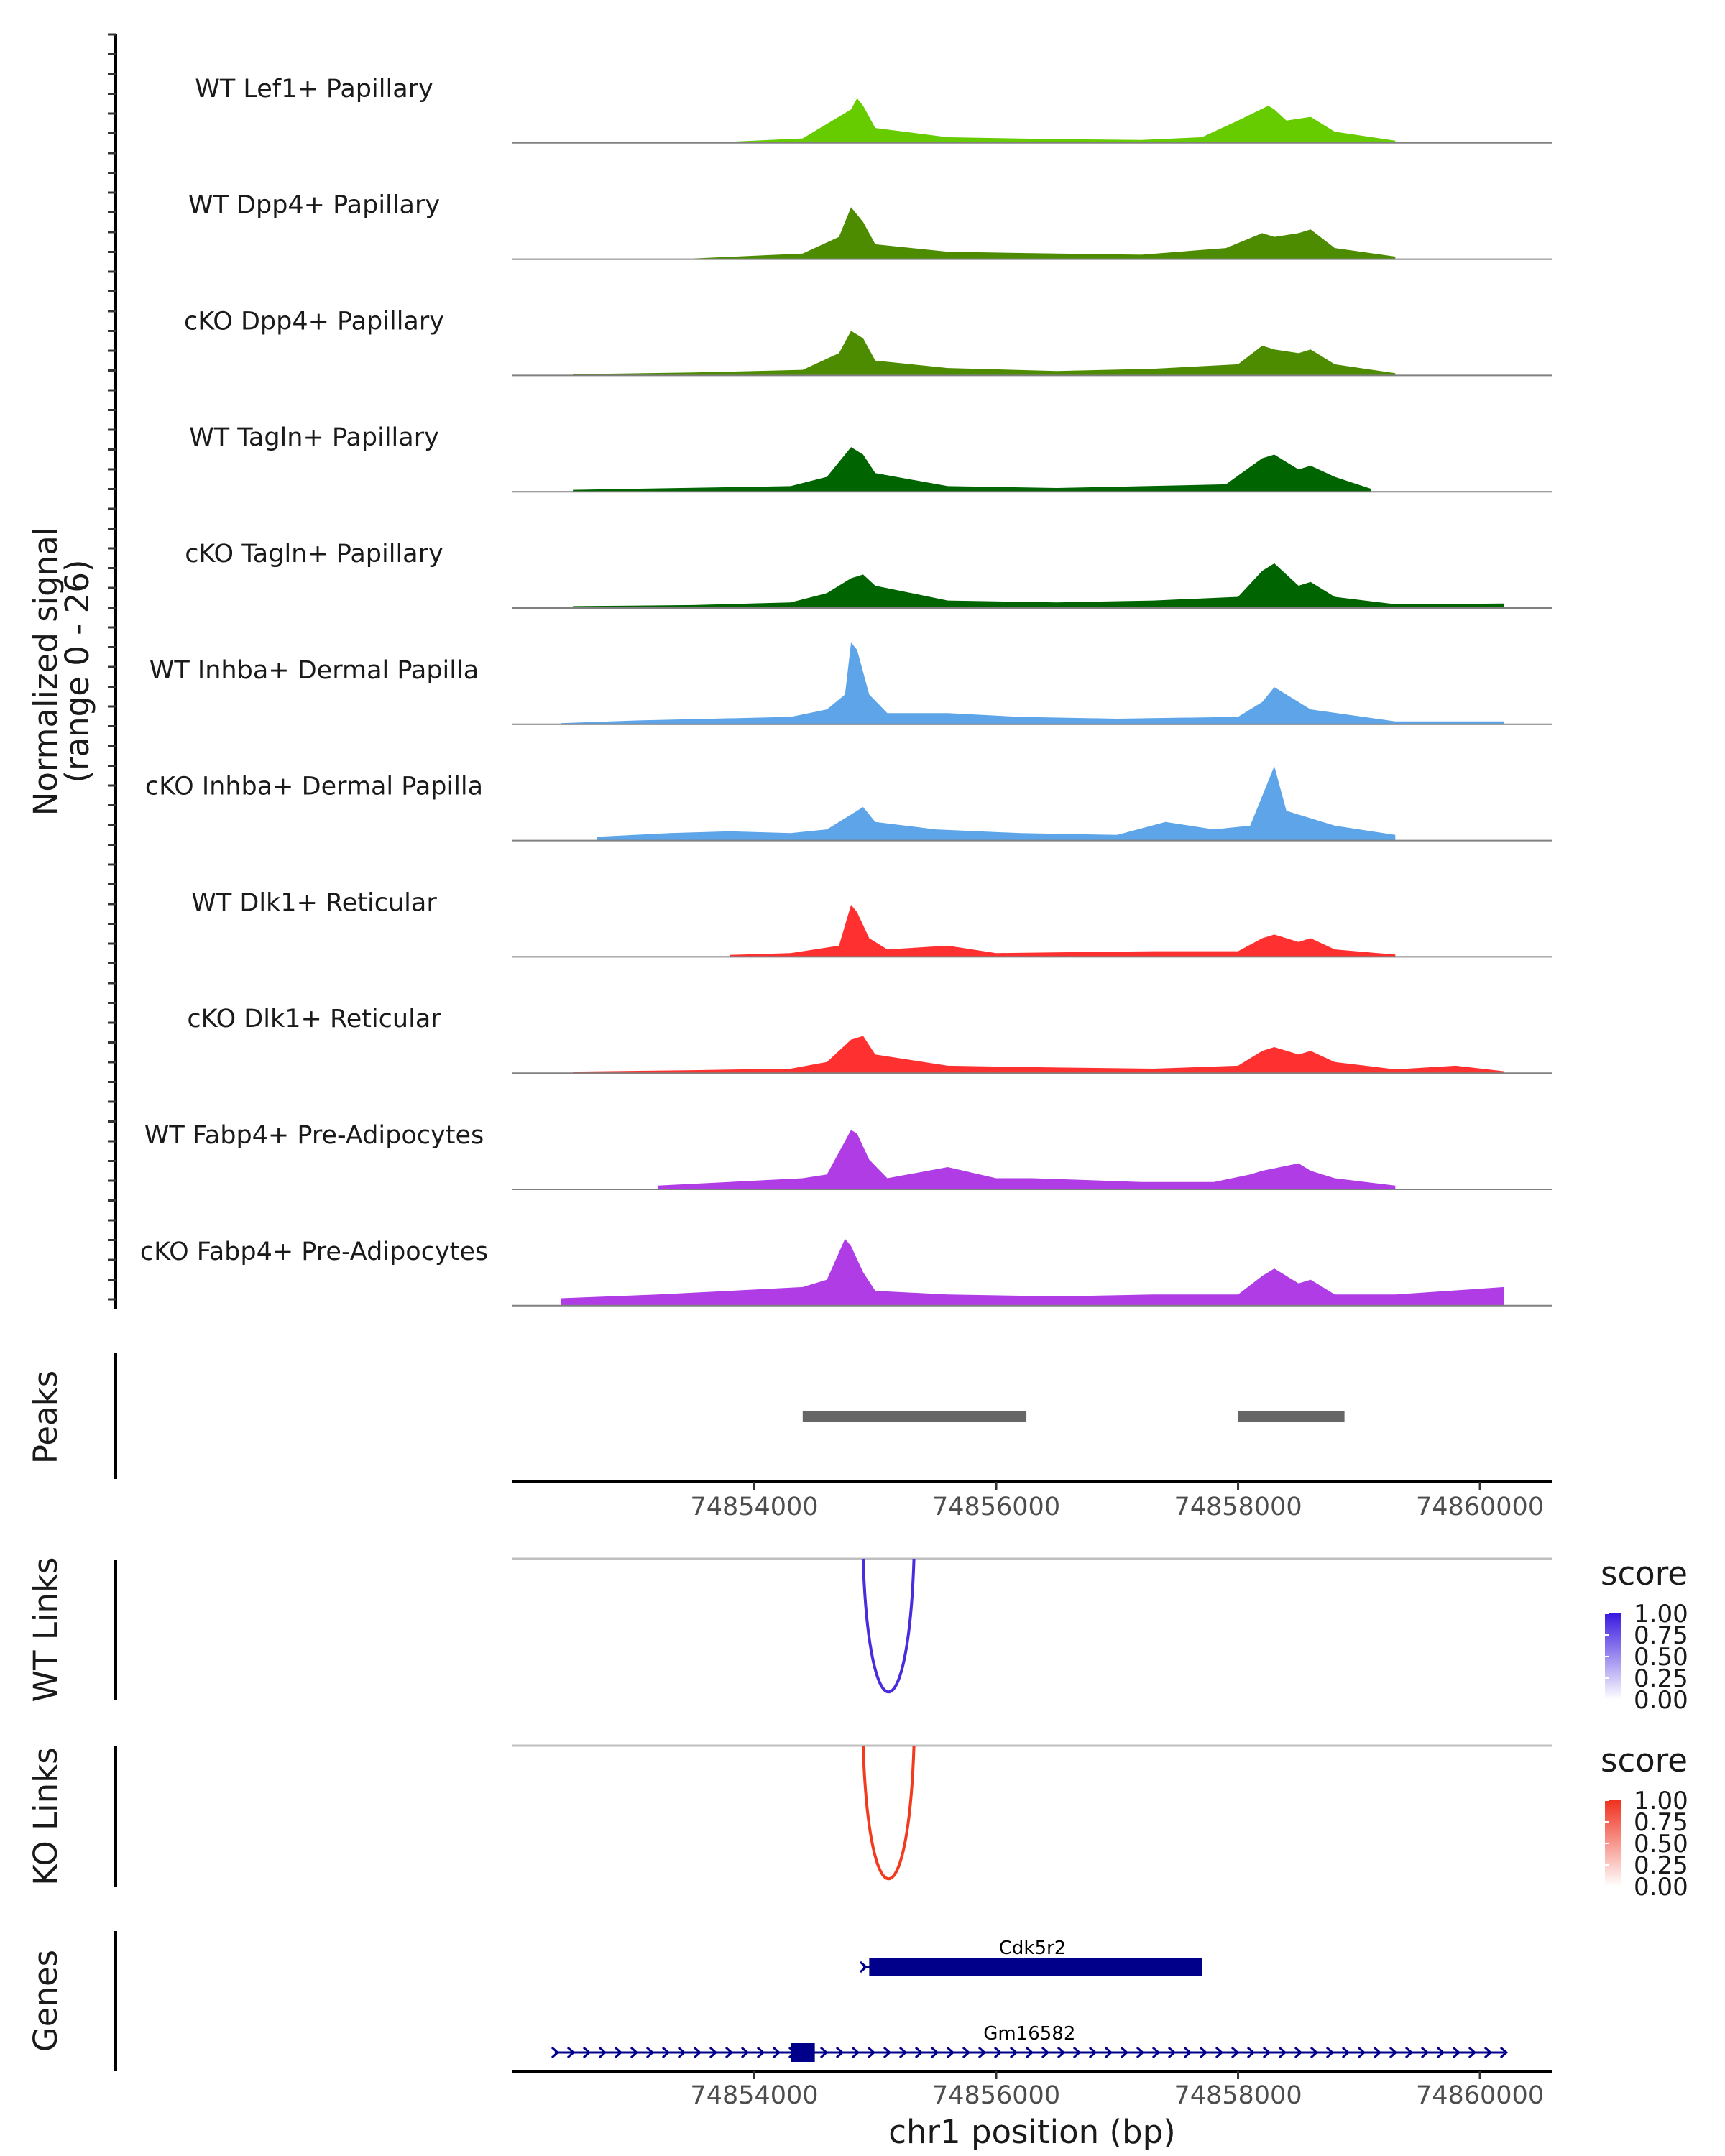  I want to click on legend-title: score, so click(1644, 1573).